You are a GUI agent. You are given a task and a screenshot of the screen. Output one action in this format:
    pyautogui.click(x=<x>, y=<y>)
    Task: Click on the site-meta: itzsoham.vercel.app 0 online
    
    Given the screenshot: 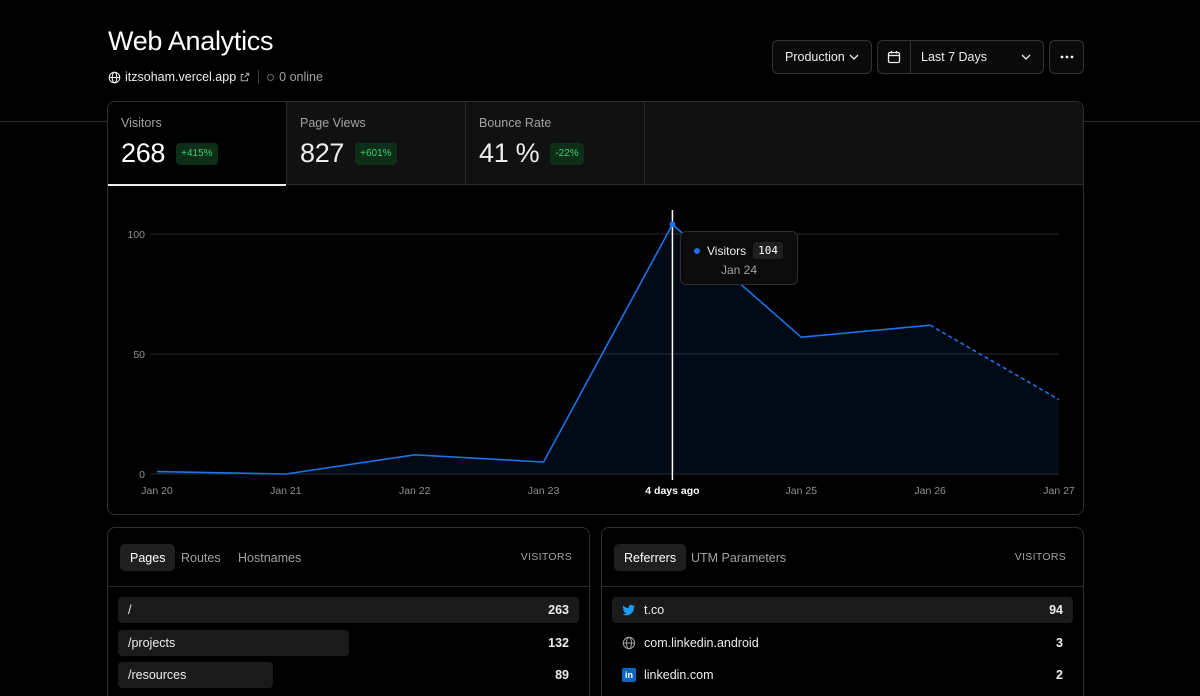 What is the action you would take?
    pyautogui.click(x=215, y=77)
    